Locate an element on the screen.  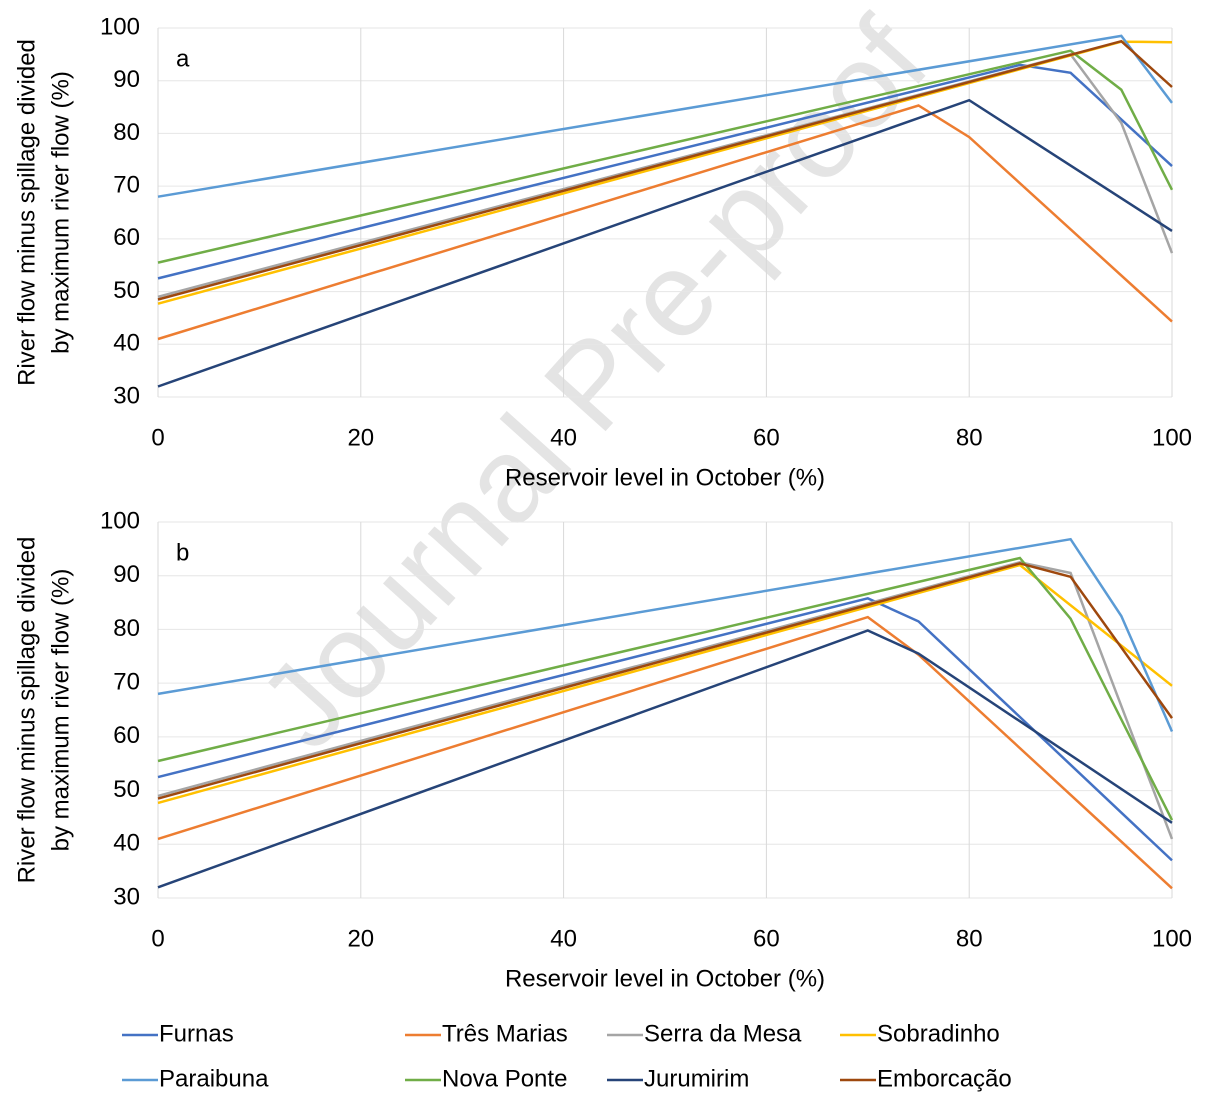
legend-label: Emborcação is located at coordinates (944, 1078).